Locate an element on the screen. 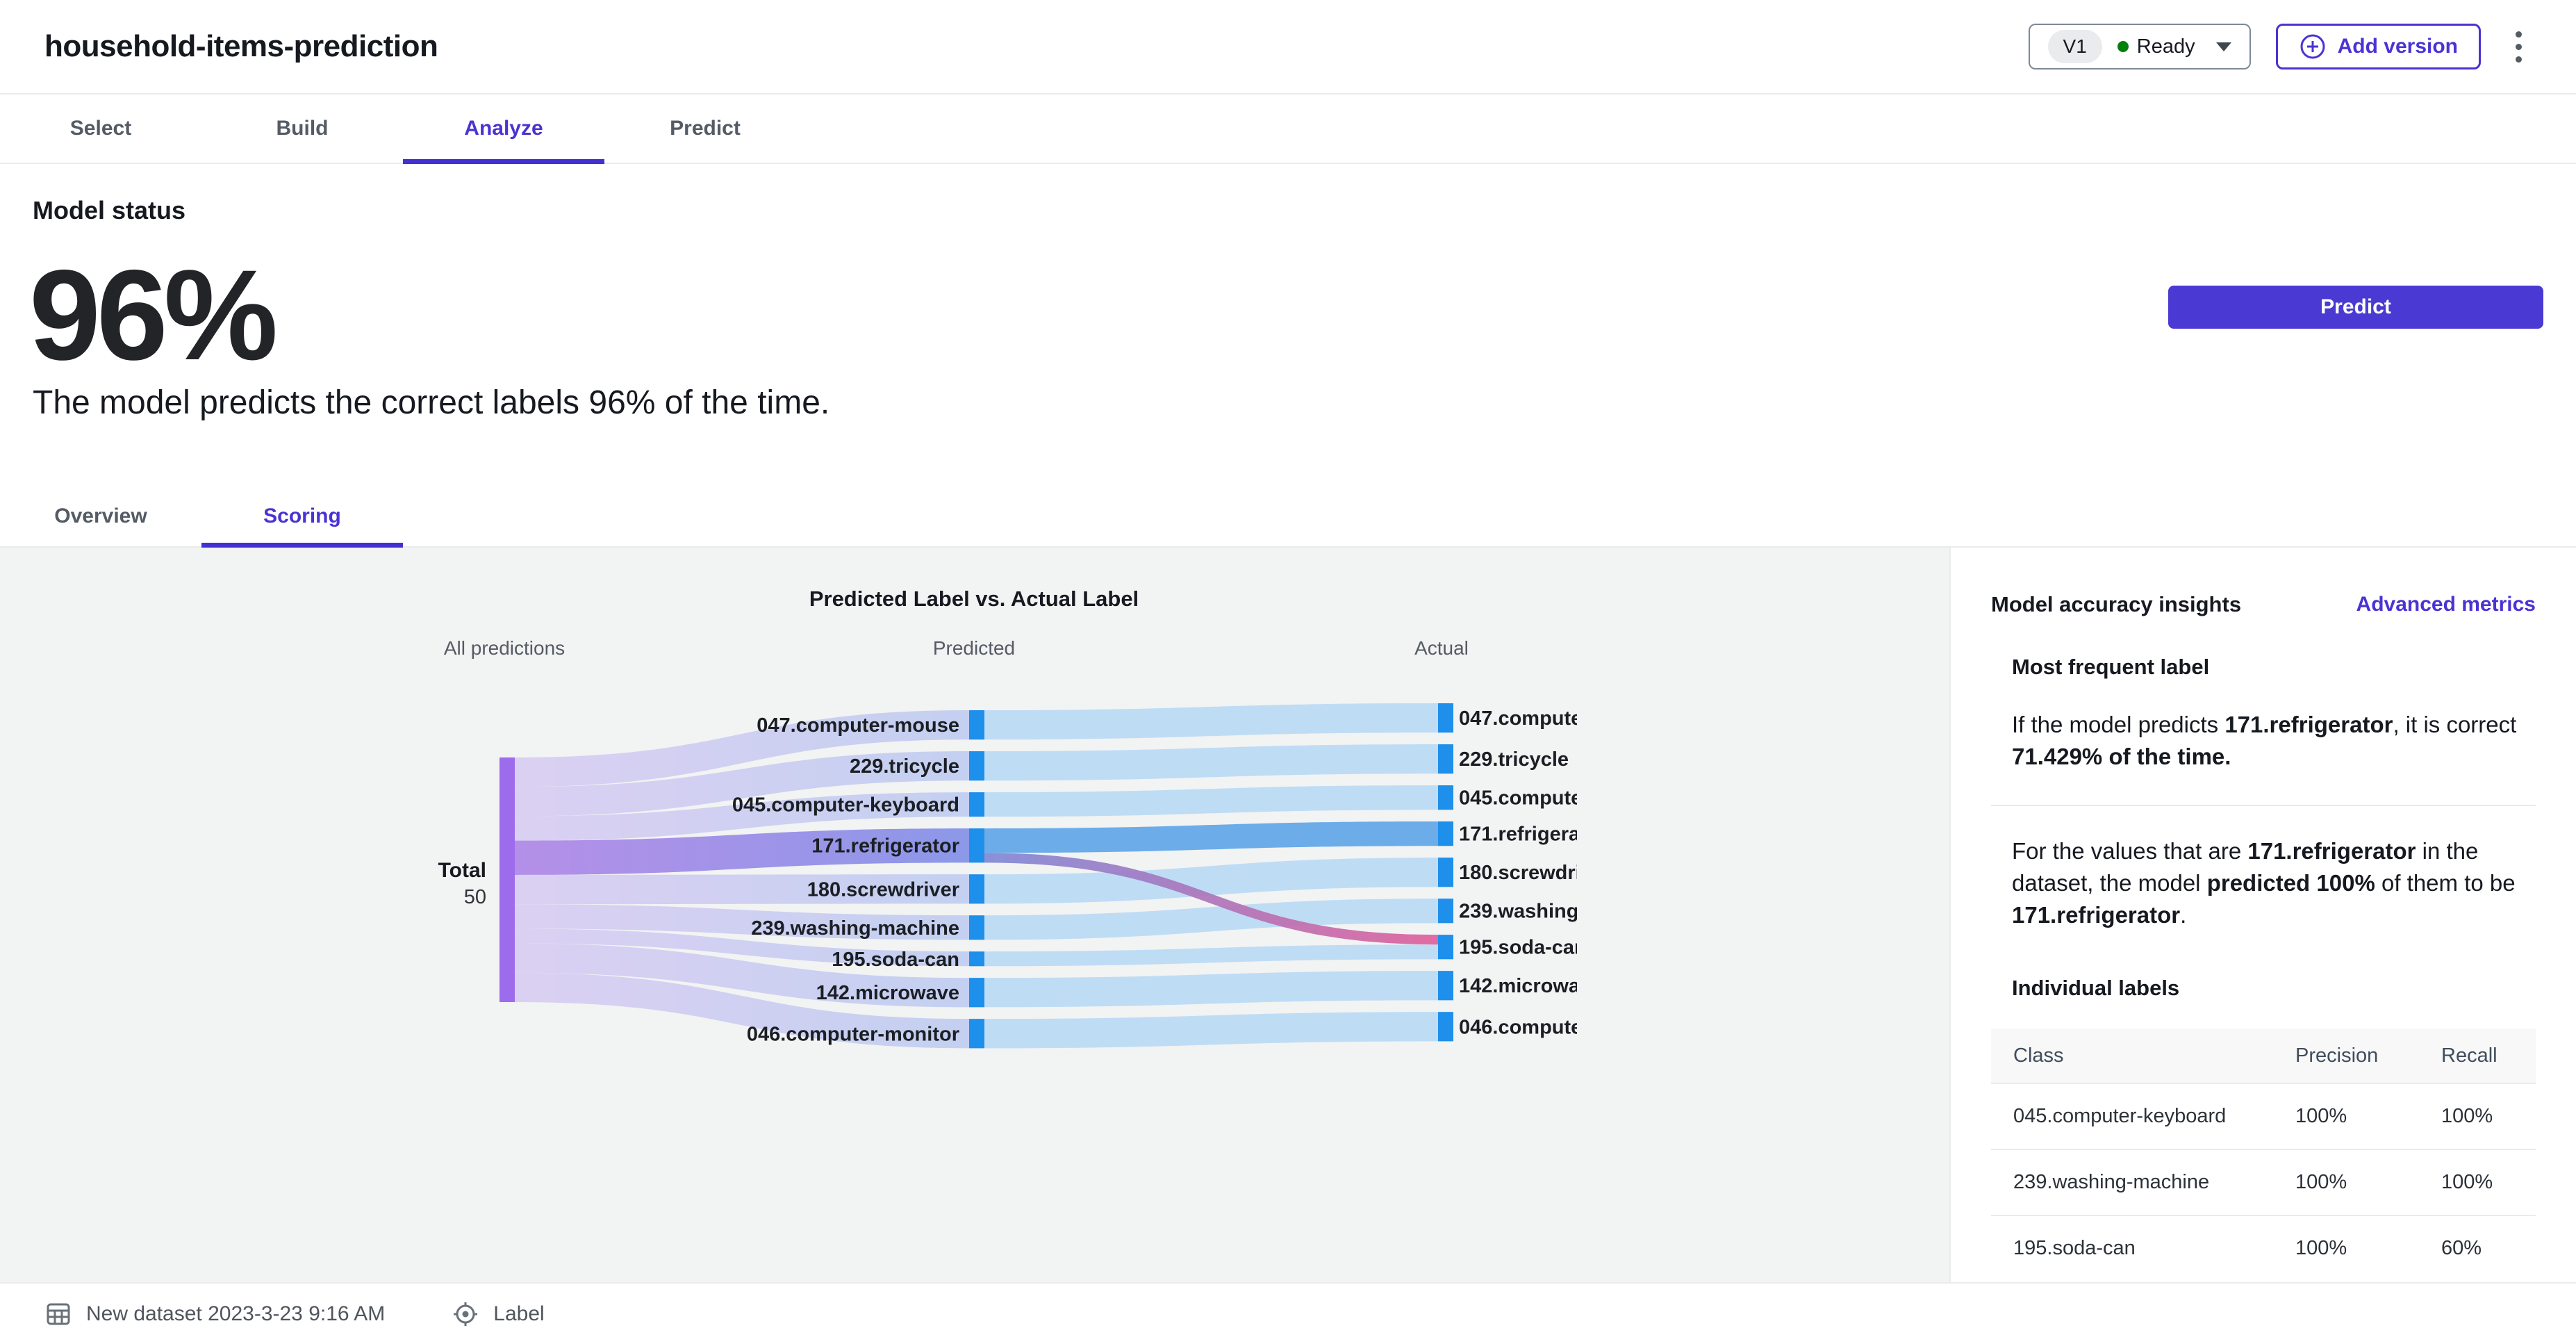 This screenshot has height=1344, width=2576. sankey-flow-195.soda-can-to-195.soda-can is located at coordinates (1211, 955).